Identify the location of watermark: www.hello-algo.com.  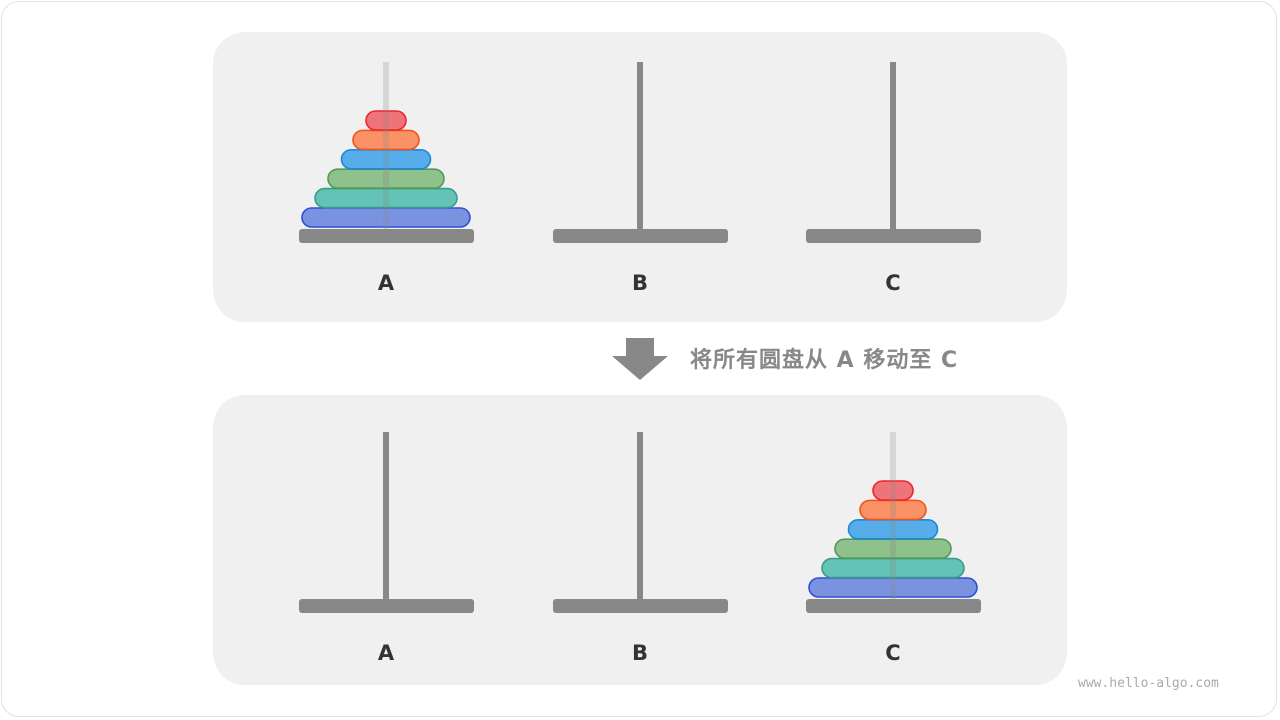
(1148, 683).